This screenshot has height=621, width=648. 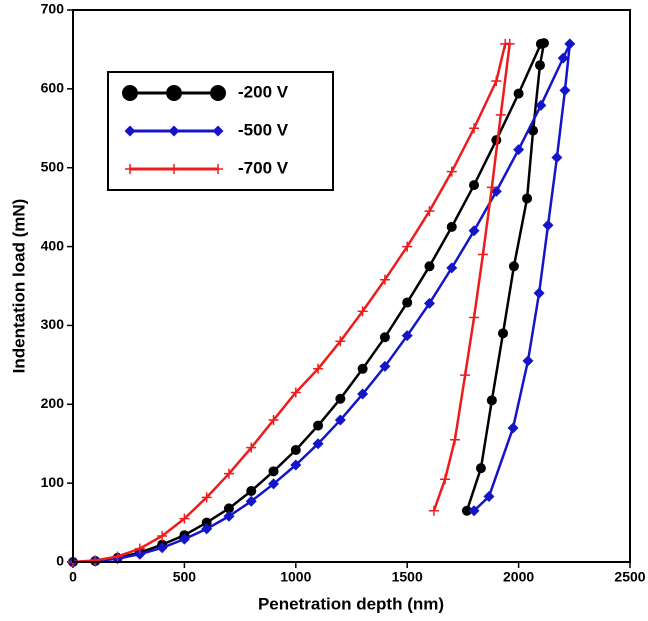 What do you see at coordinates (53, 324) in the screenshot?
I see `y-tick-label: 300` at bounding box center [53, 324].